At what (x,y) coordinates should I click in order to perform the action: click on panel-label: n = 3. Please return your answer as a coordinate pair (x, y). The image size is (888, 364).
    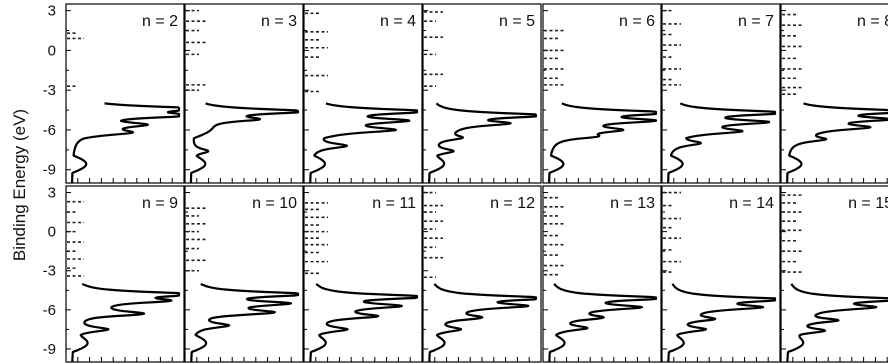
    Looking at the image, I should click on (279, 21).